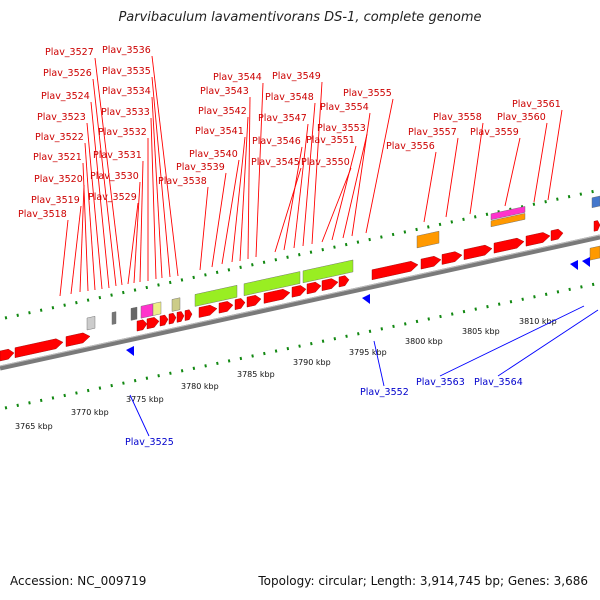 The image size is (600, 600). I want to click on forward-gene-label: Plav_3524, so click(65, 96).